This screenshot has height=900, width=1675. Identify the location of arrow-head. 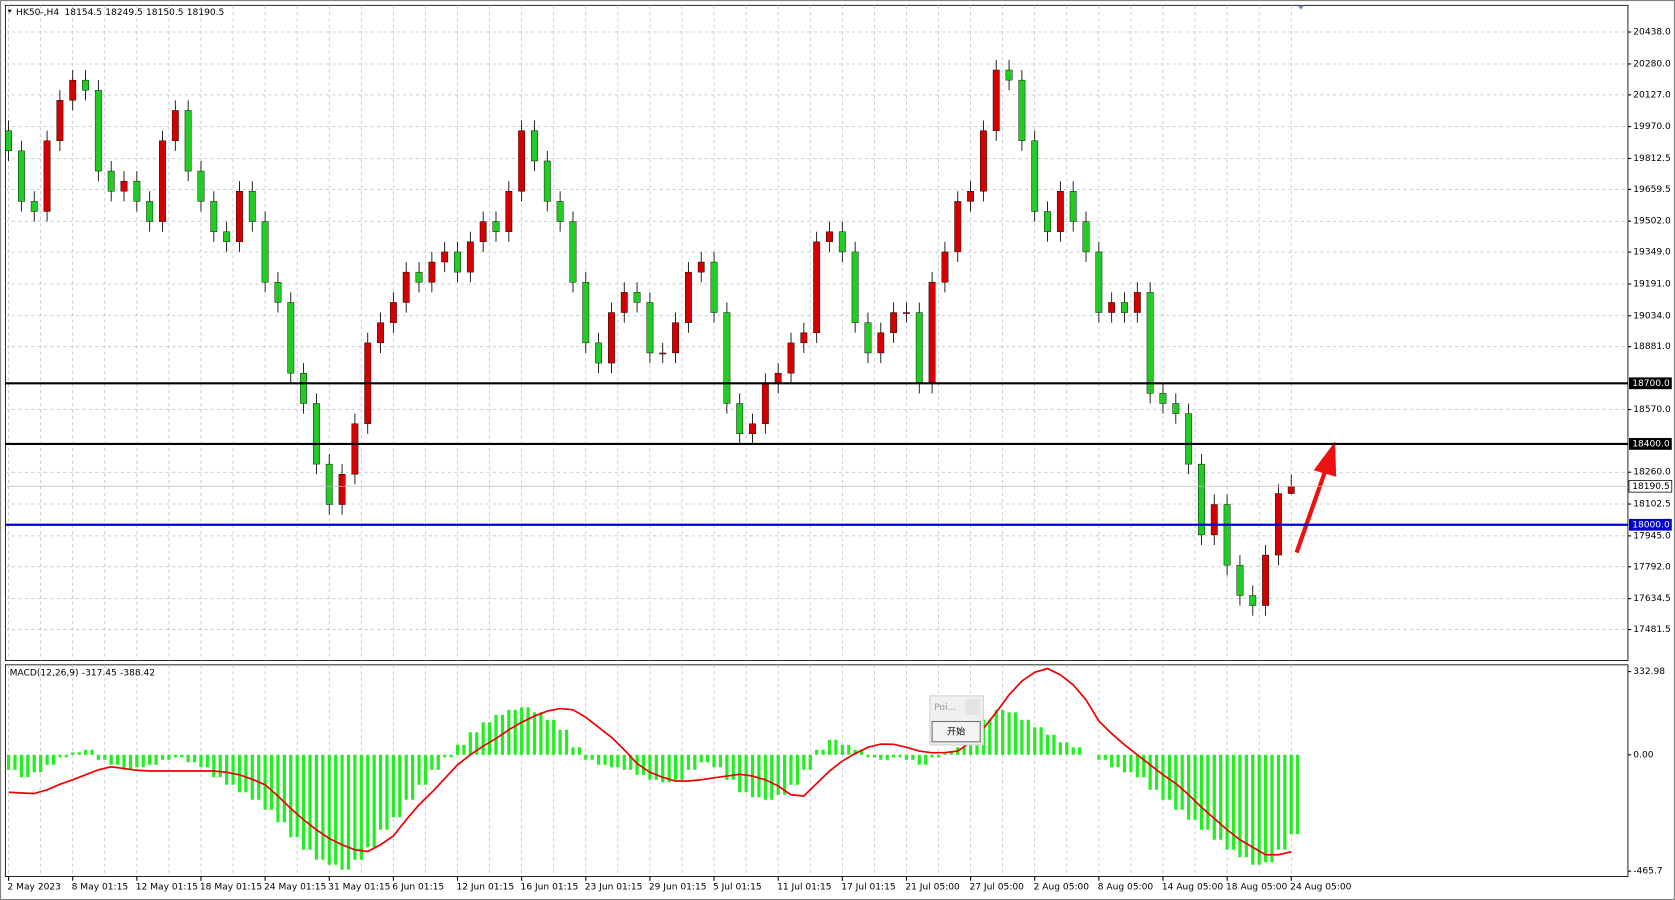
(1325, 459).